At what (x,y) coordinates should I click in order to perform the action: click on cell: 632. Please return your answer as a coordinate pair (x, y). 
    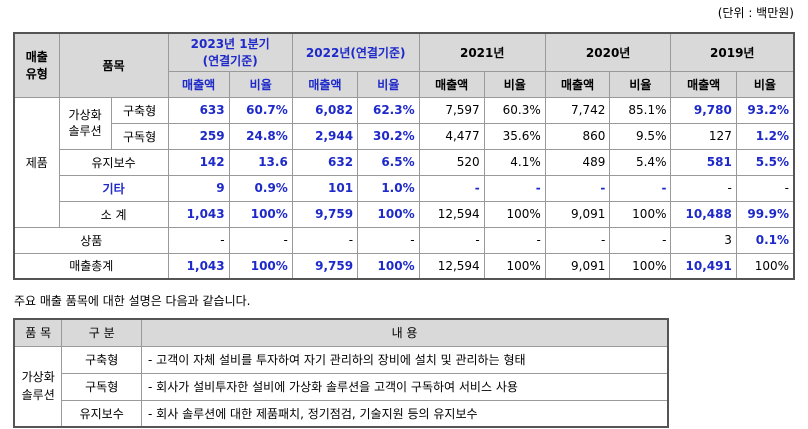
    Looking at the image, I should click on (325, 162).